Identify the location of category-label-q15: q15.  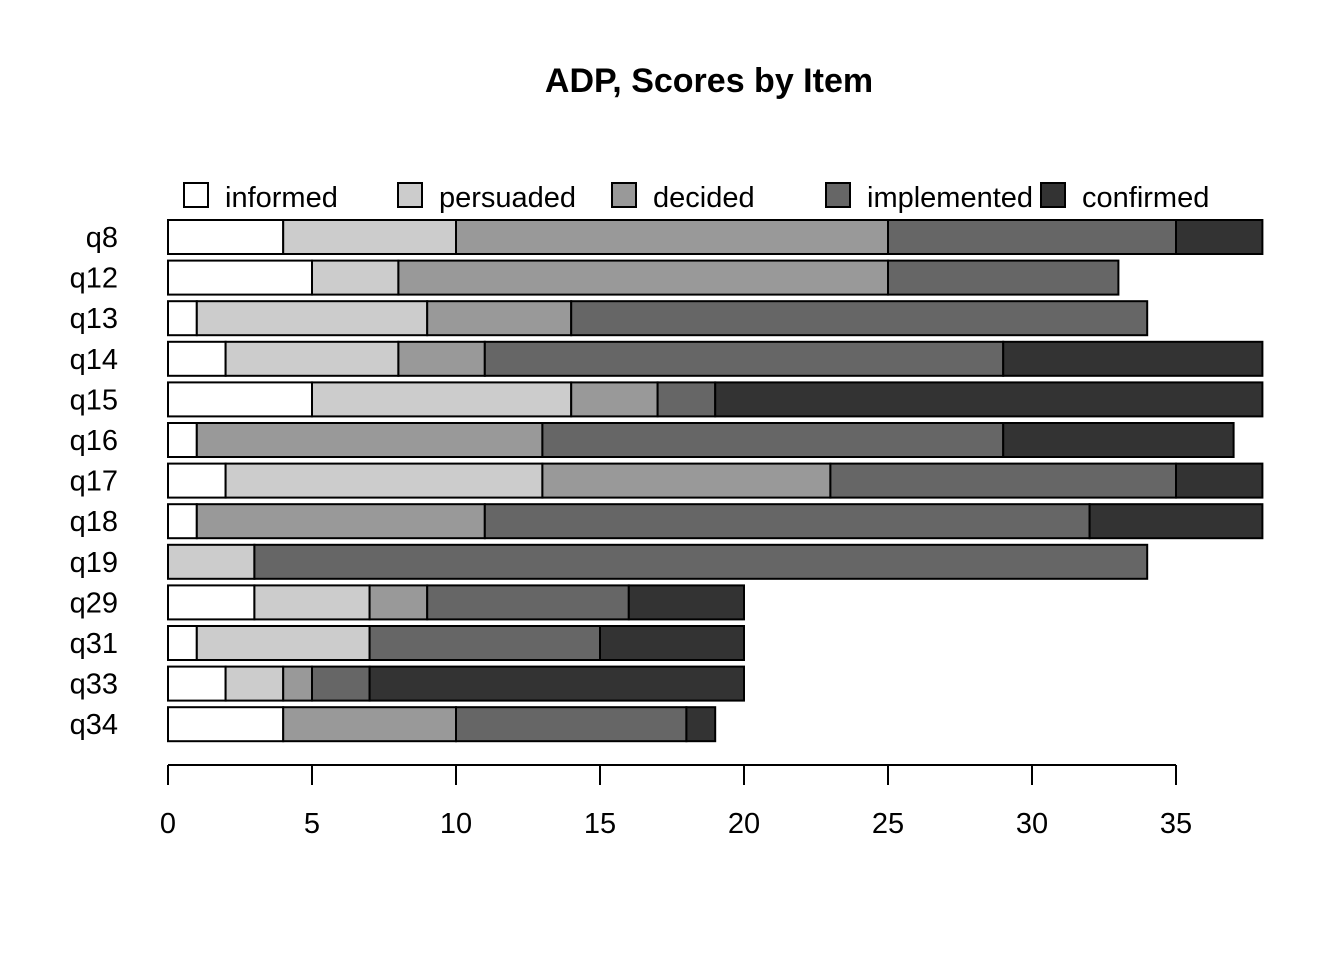
(94, 400).